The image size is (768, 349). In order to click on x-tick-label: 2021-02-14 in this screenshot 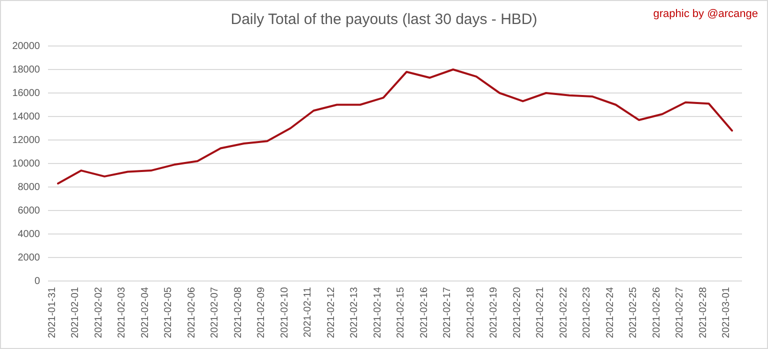, I will do `click(378, 312)`.